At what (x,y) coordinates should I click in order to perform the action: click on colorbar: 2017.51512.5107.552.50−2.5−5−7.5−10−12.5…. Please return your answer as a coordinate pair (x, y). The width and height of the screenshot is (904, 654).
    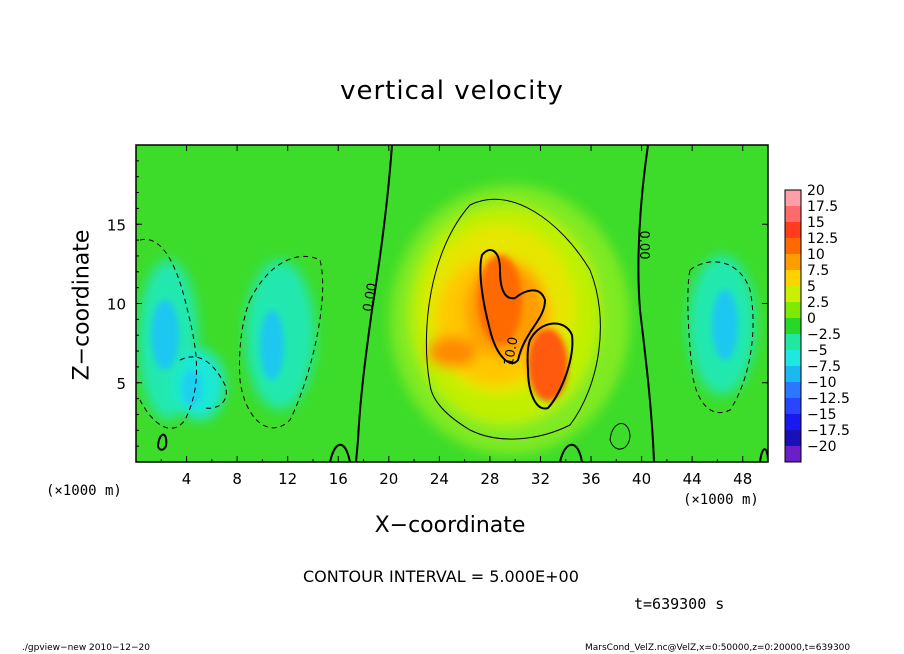
    Looking at the image, I should click on (817, 323).